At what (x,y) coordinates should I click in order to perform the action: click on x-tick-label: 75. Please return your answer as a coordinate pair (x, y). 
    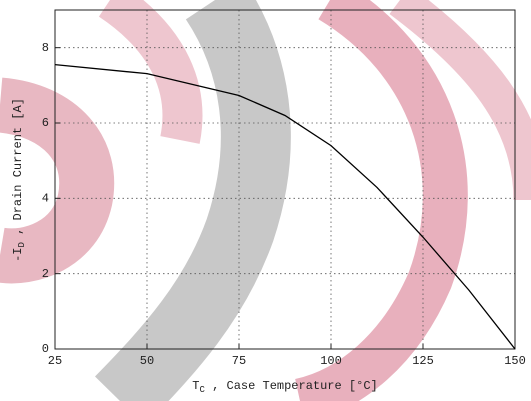
    Looking at the image, I should click on (239, 361).